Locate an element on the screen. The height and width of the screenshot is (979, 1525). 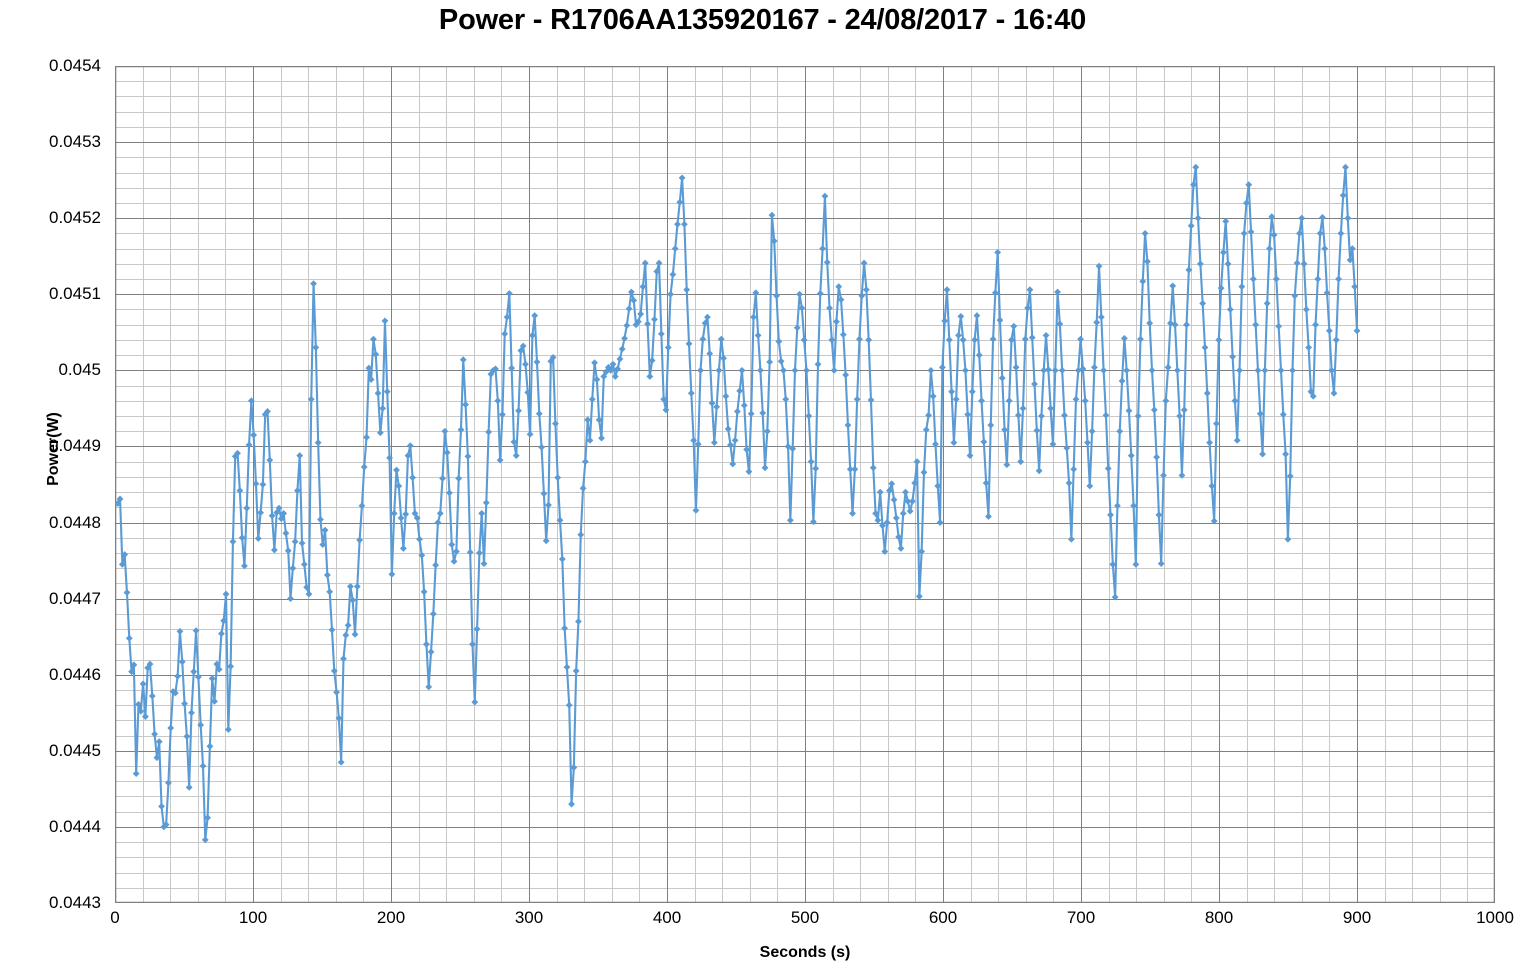
y-tick-label: 0.0443 is located at coordinates (75, 902).